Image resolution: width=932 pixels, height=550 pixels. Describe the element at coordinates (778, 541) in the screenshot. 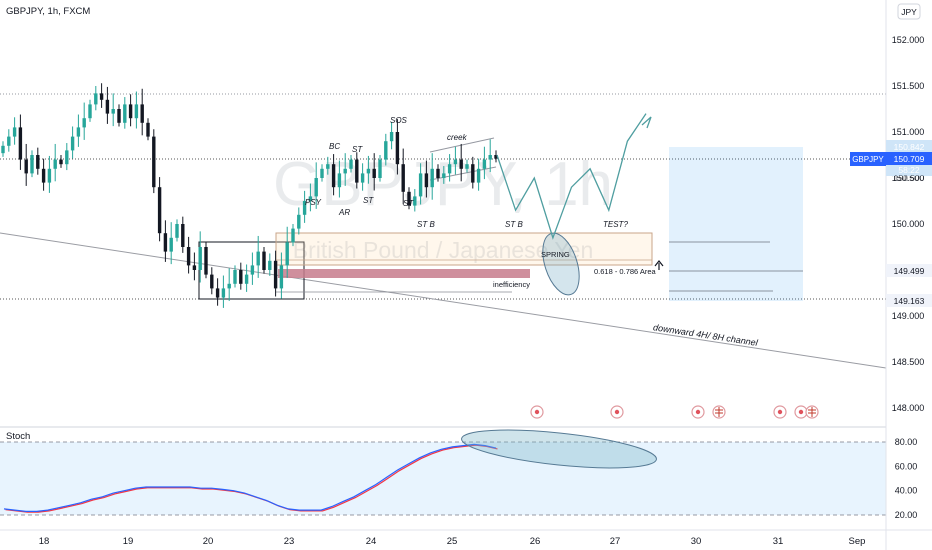

I see `time-tick-label: 31` at that location.